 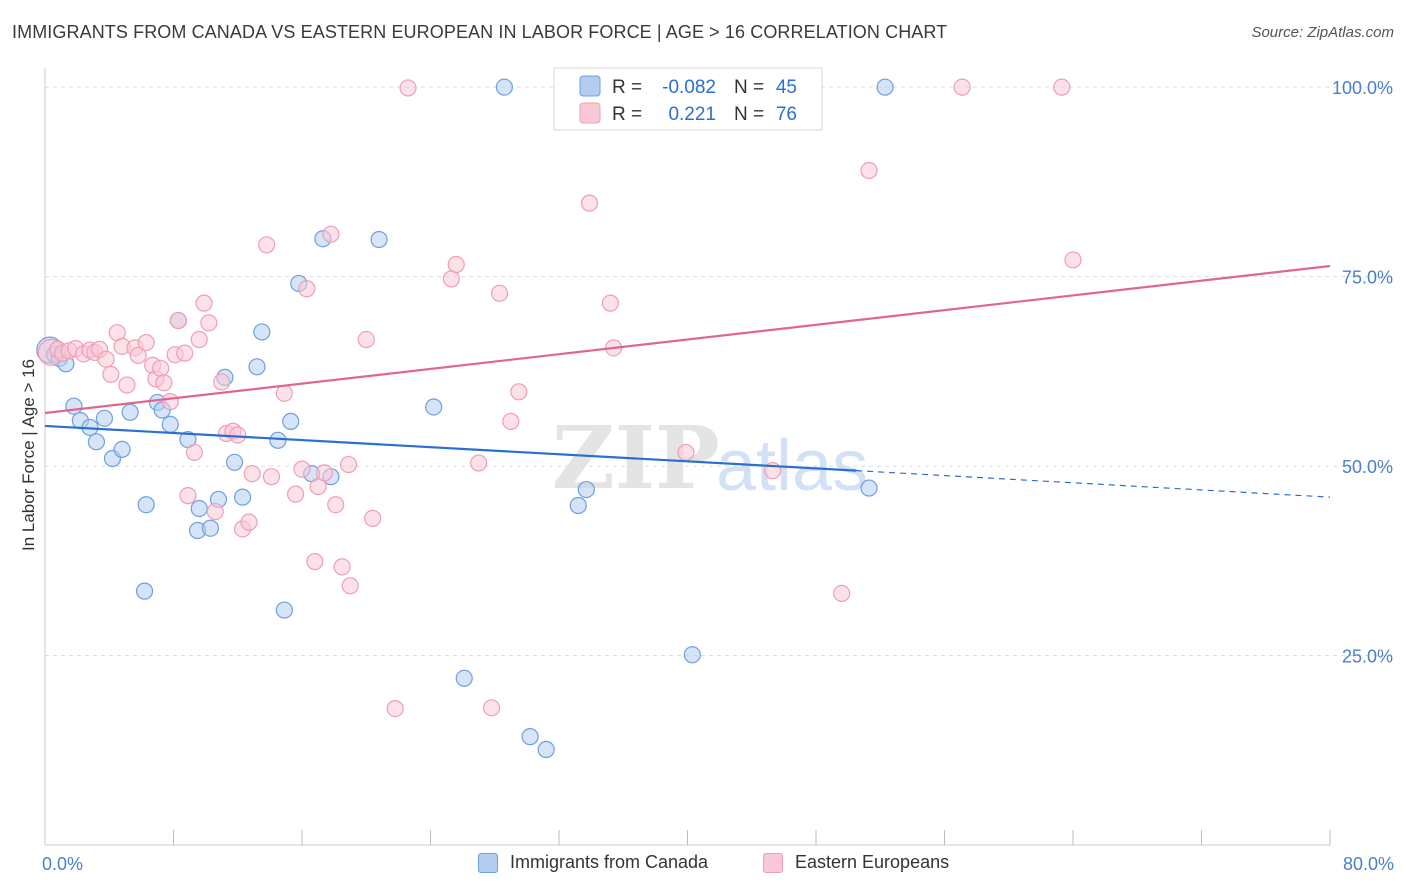 I want to click on y-tick-label: 100.0%, so click(x=1362, y=88).